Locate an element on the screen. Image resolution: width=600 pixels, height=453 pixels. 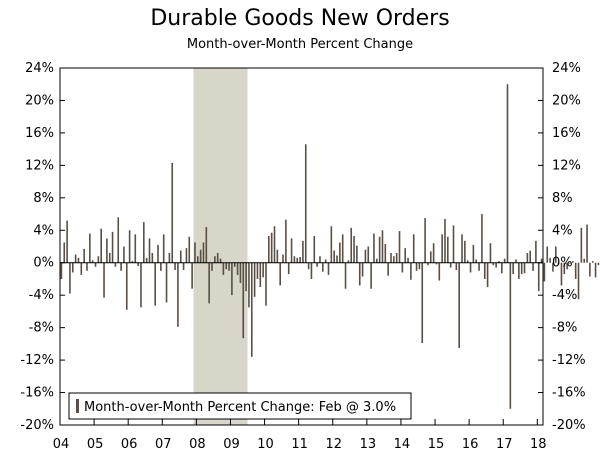
x-tick-label: 07 is located at coordinates (163, 444).